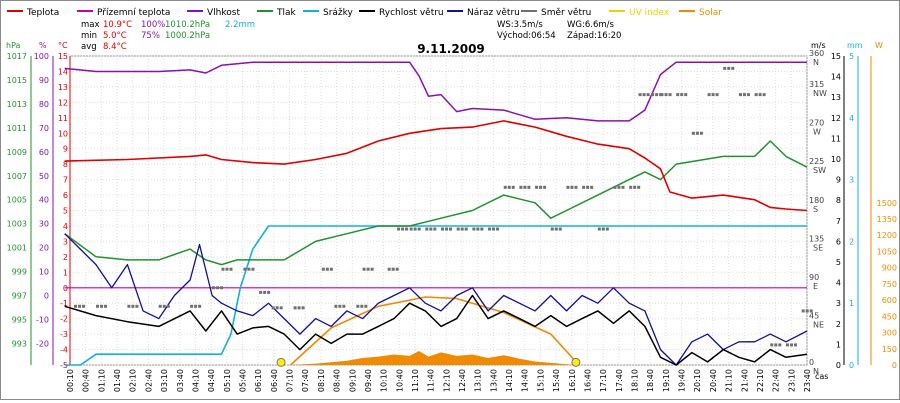  I want to click on time-tick-label: 19:10, so click(666, 380).